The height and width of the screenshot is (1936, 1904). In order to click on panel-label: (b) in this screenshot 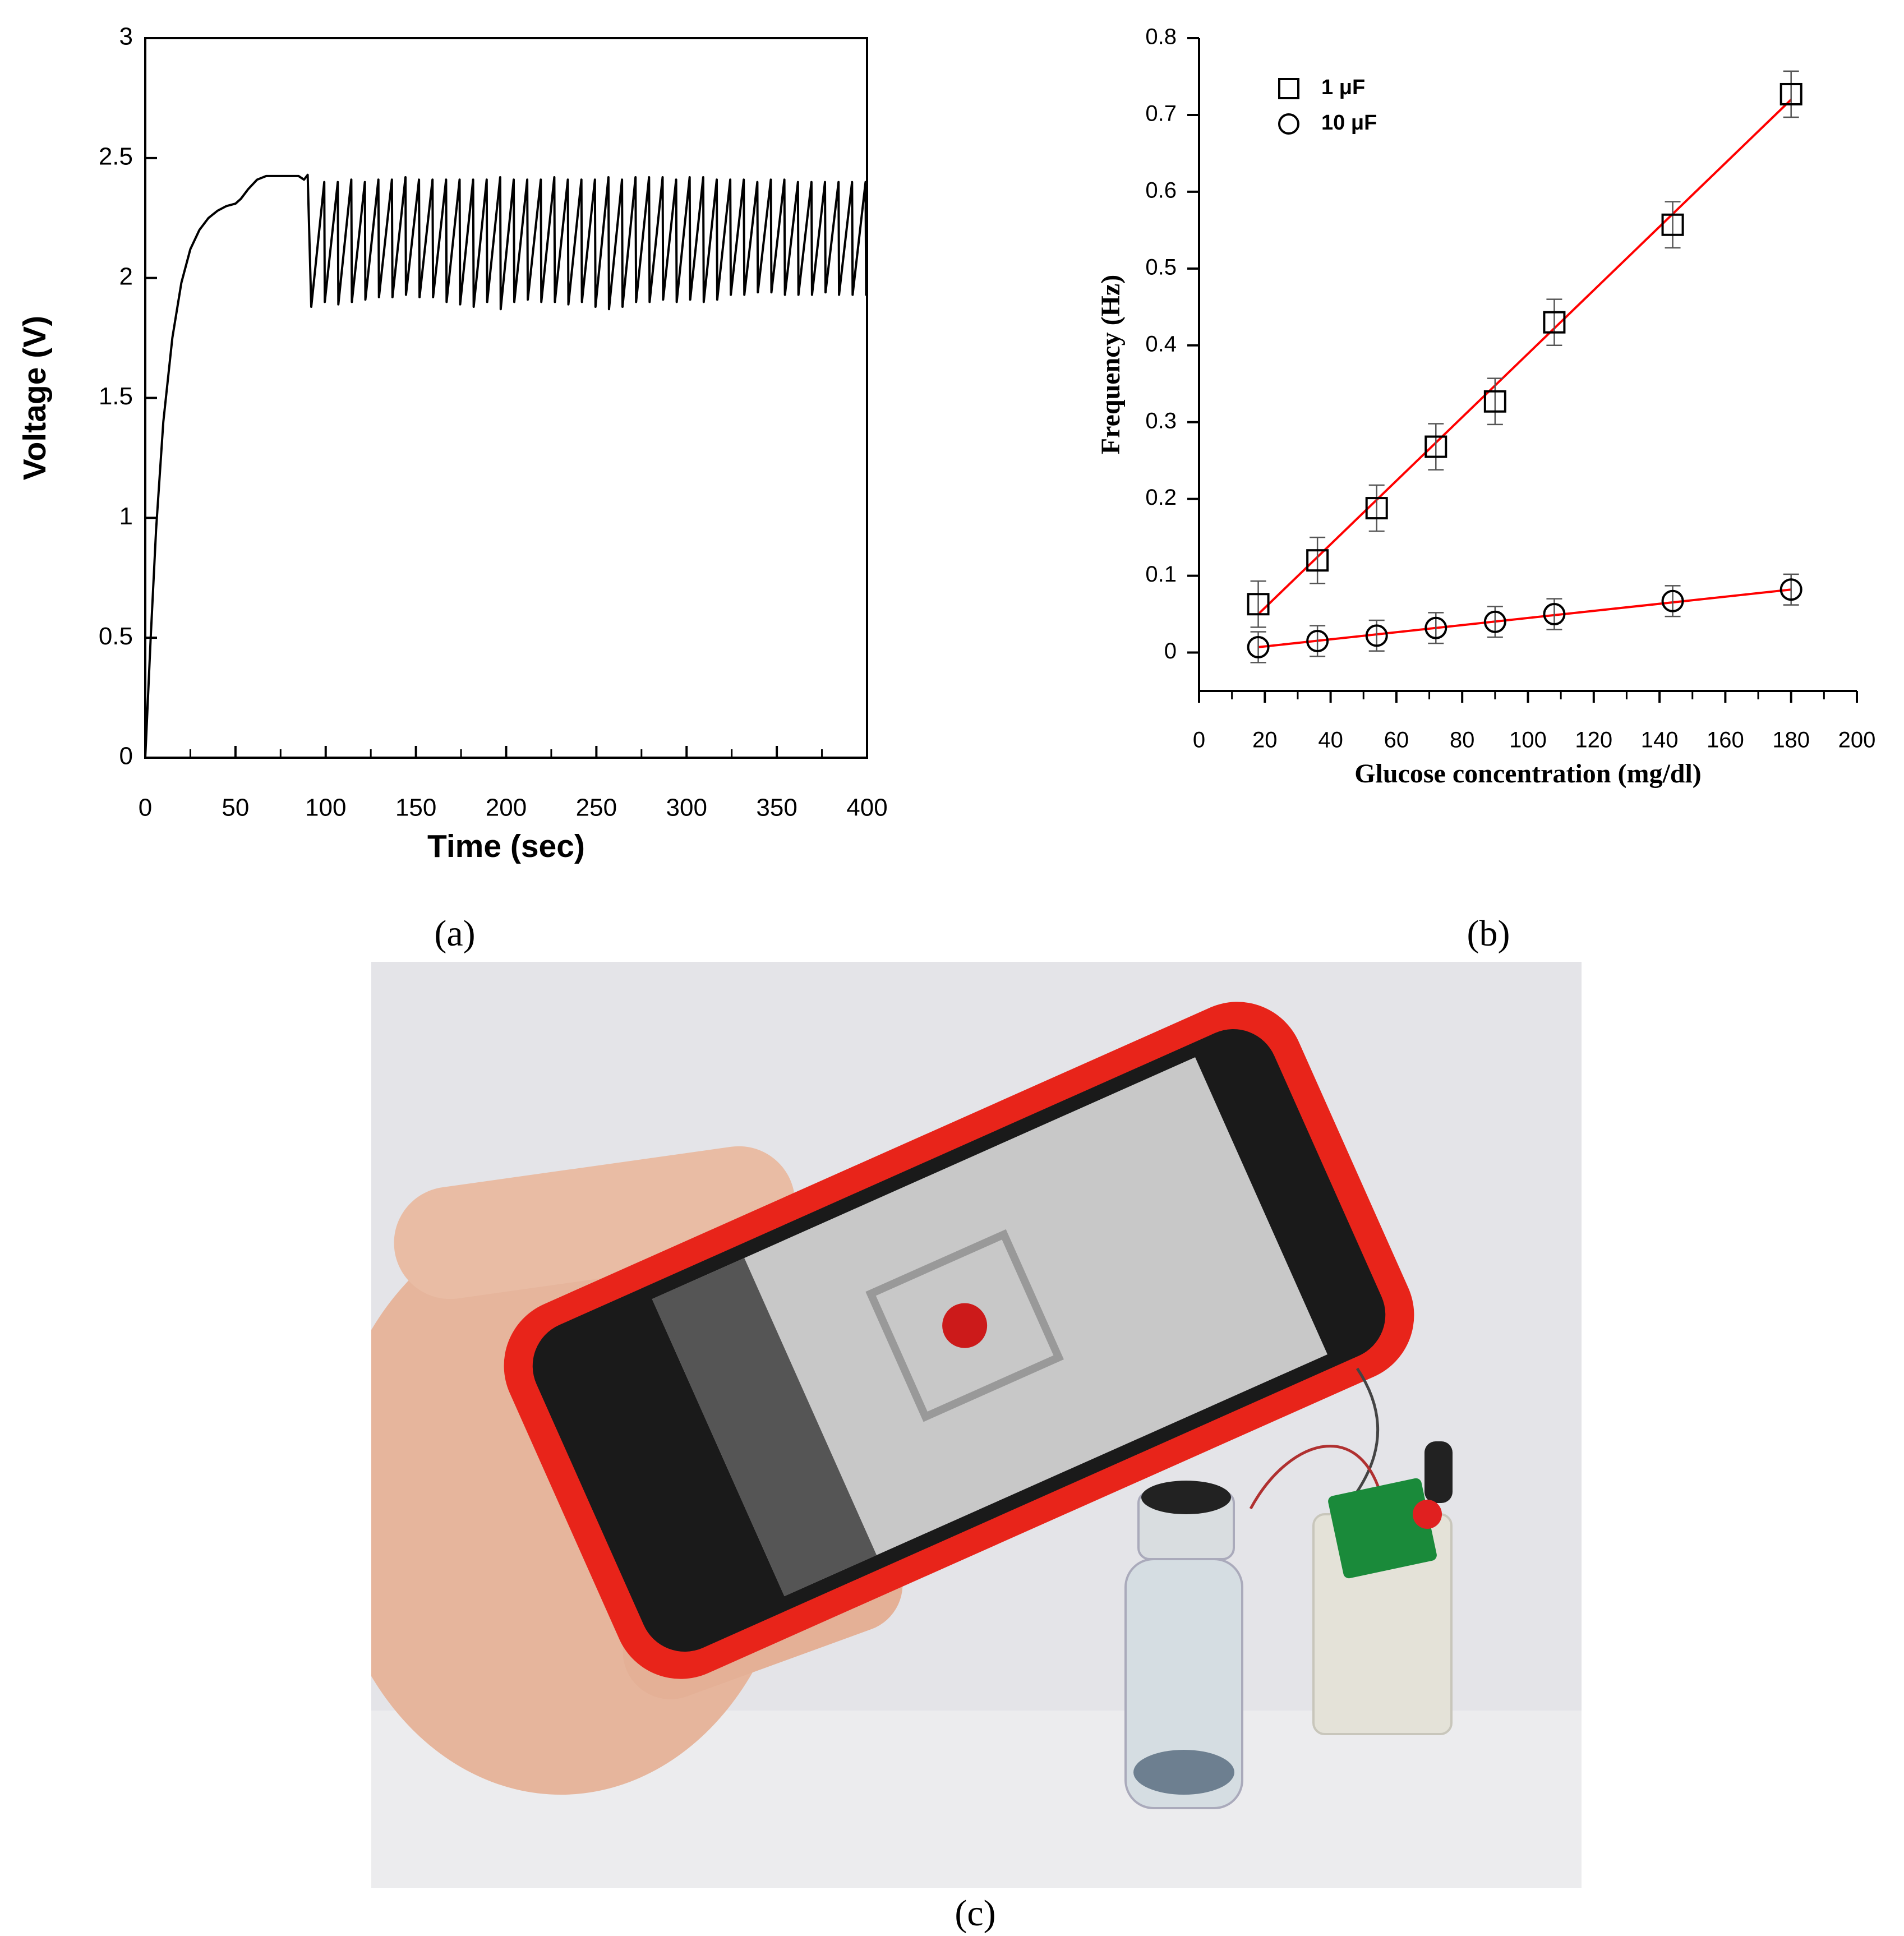, I will do `click(1488, 933)`.